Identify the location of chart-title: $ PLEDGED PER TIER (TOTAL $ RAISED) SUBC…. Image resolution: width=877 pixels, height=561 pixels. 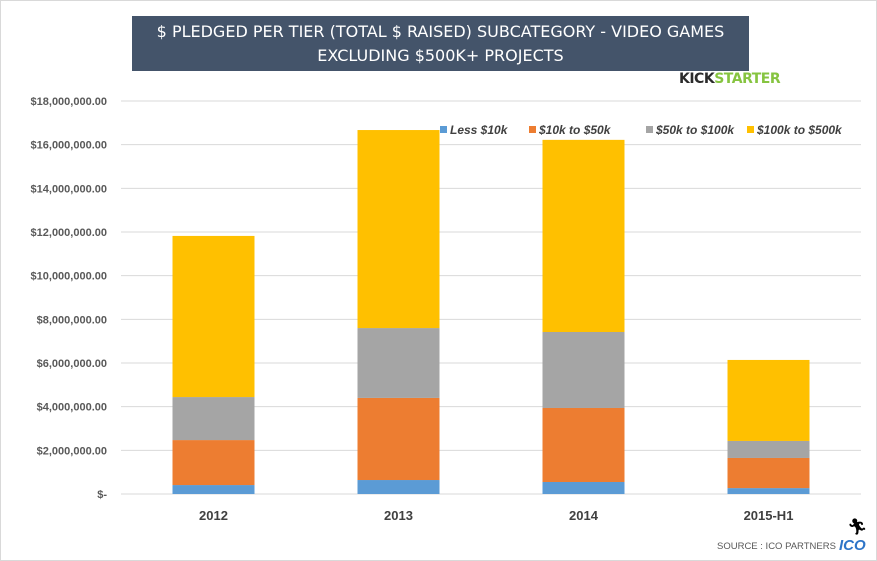
(440, 43).